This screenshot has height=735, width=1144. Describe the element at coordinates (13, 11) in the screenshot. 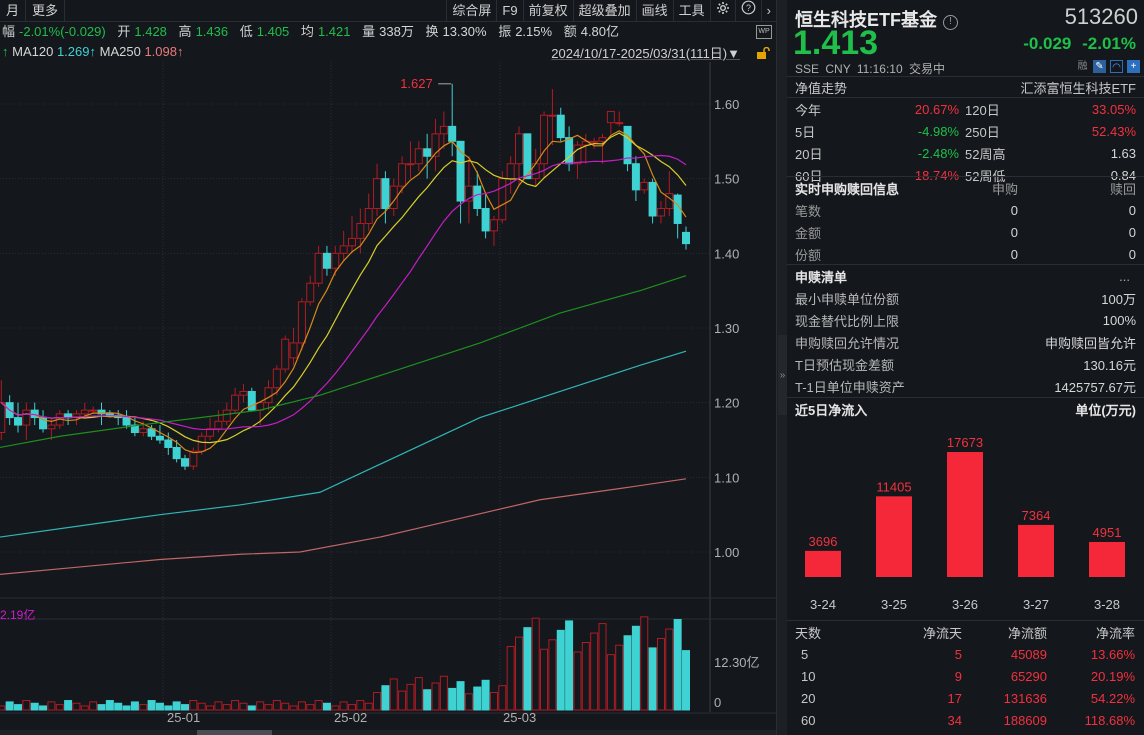

I see `period-month-button: 月` at that location.